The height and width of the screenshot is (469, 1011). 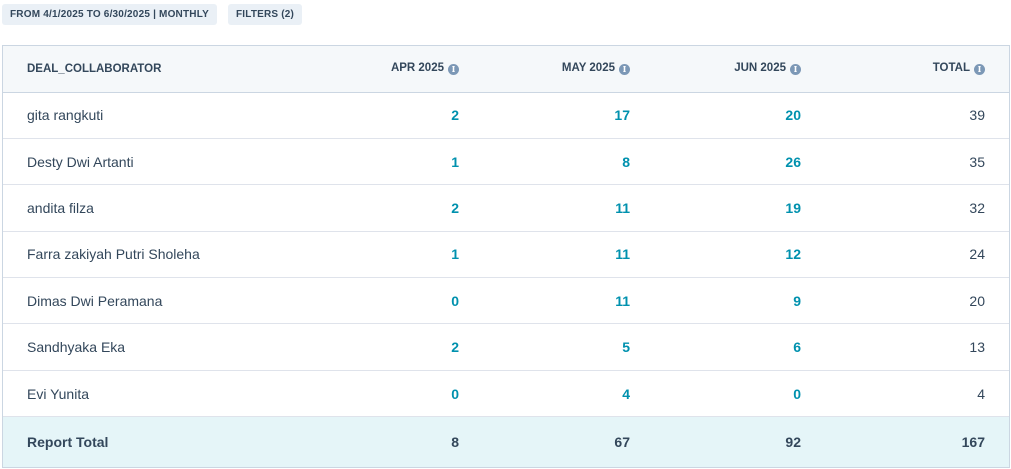 What do you see at coordinates (917, 255) in the screenshot?
I see `row-total: 24` at bounding box center [917, 255].